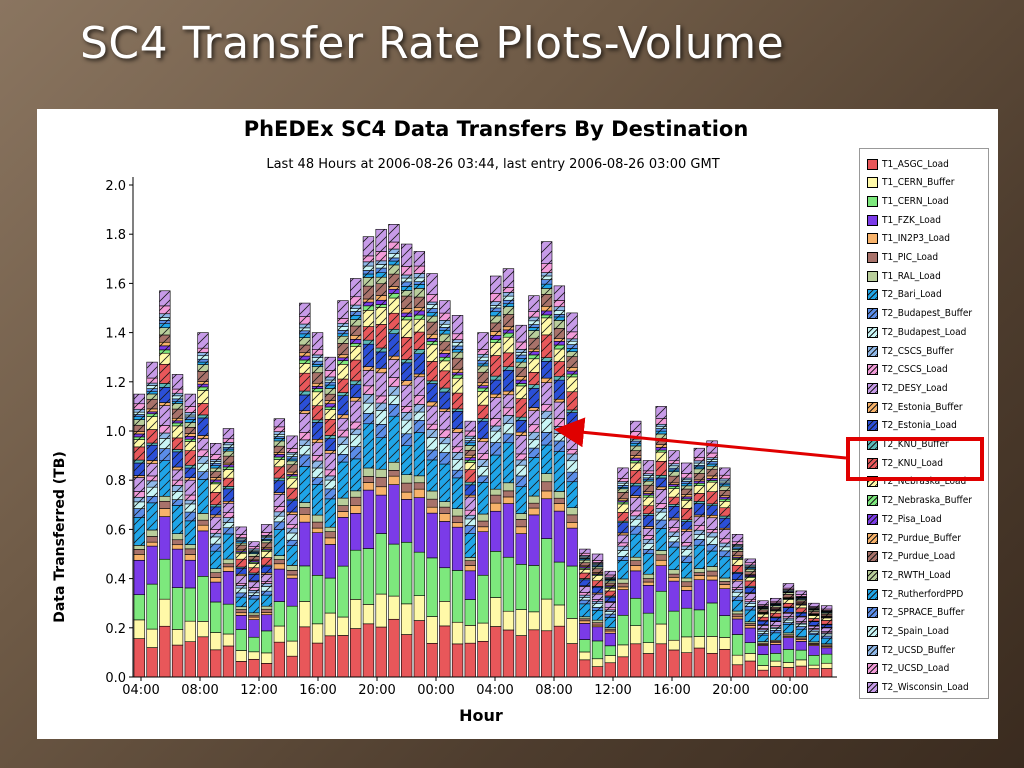 Image resolution: width=1024 pixels, height=768 pixels. What do you see at coordinates (915, 631) in the screenshot?
I see `legend-label: T2_Spain_Load` at bounding box center [915, 631].